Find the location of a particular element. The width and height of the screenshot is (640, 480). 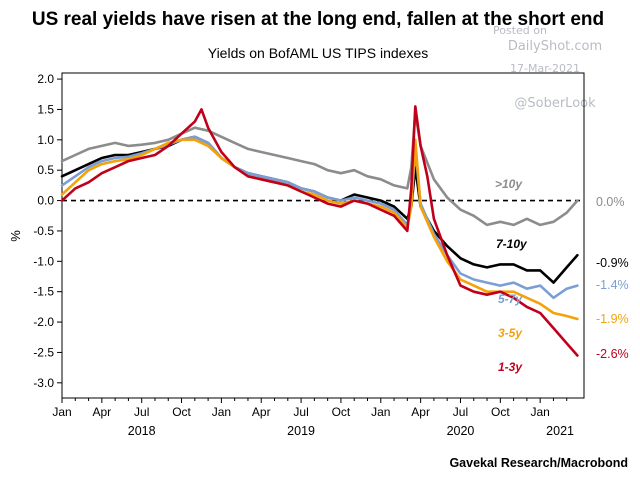

end-label-3-5y: -1.9% is located at coordinates (612, 319).